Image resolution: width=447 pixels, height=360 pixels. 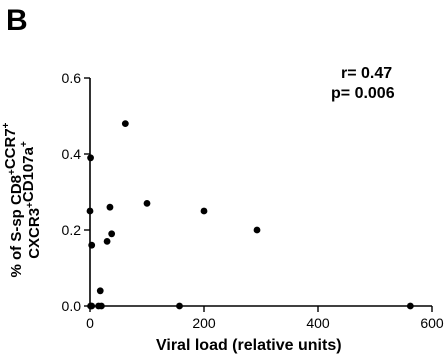 What do you see at coordinates (367, 73) in the screenshot?
I see `correlation-r-annotation: r= 0.47` at bounding box center [367, 73].